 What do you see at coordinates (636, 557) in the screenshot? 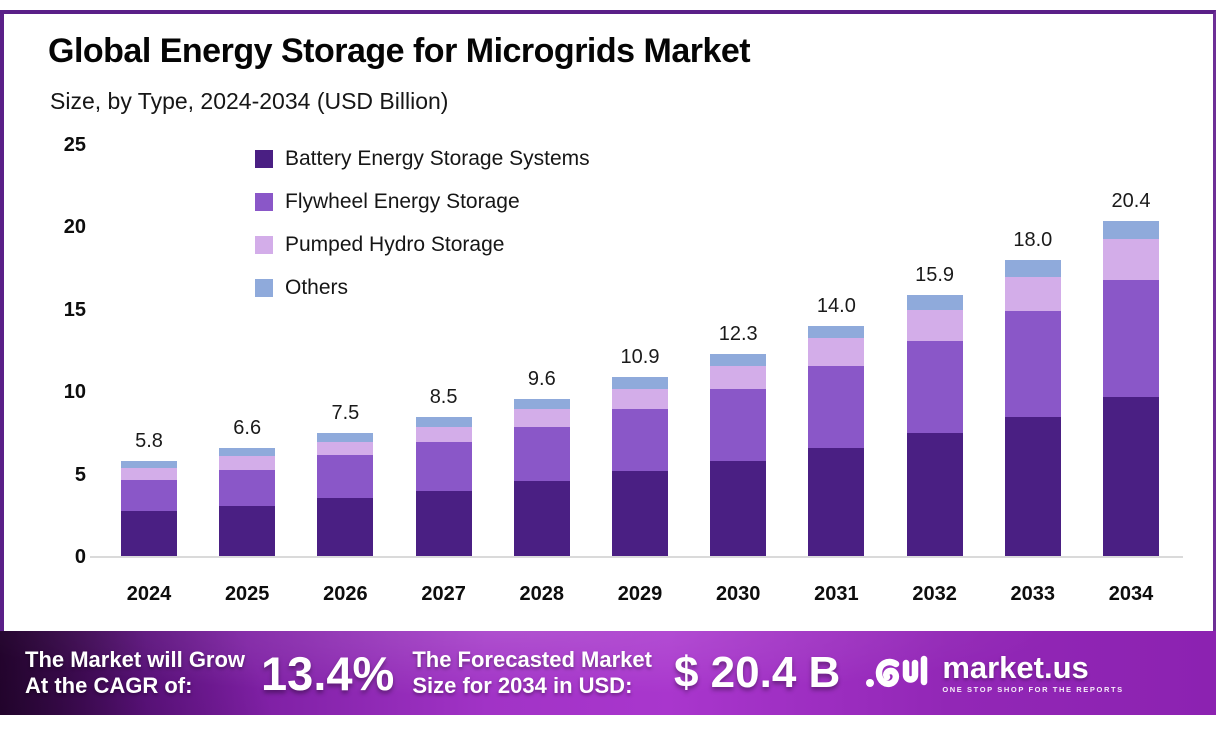
I see `x-axis-line` at bounding box center [636, 557].